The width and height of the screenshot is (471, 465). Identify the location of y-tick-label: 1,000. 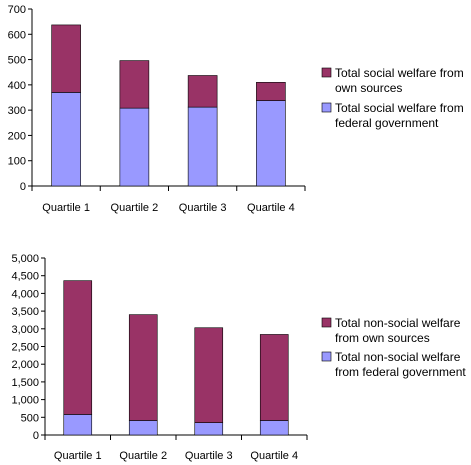
(25, 401).